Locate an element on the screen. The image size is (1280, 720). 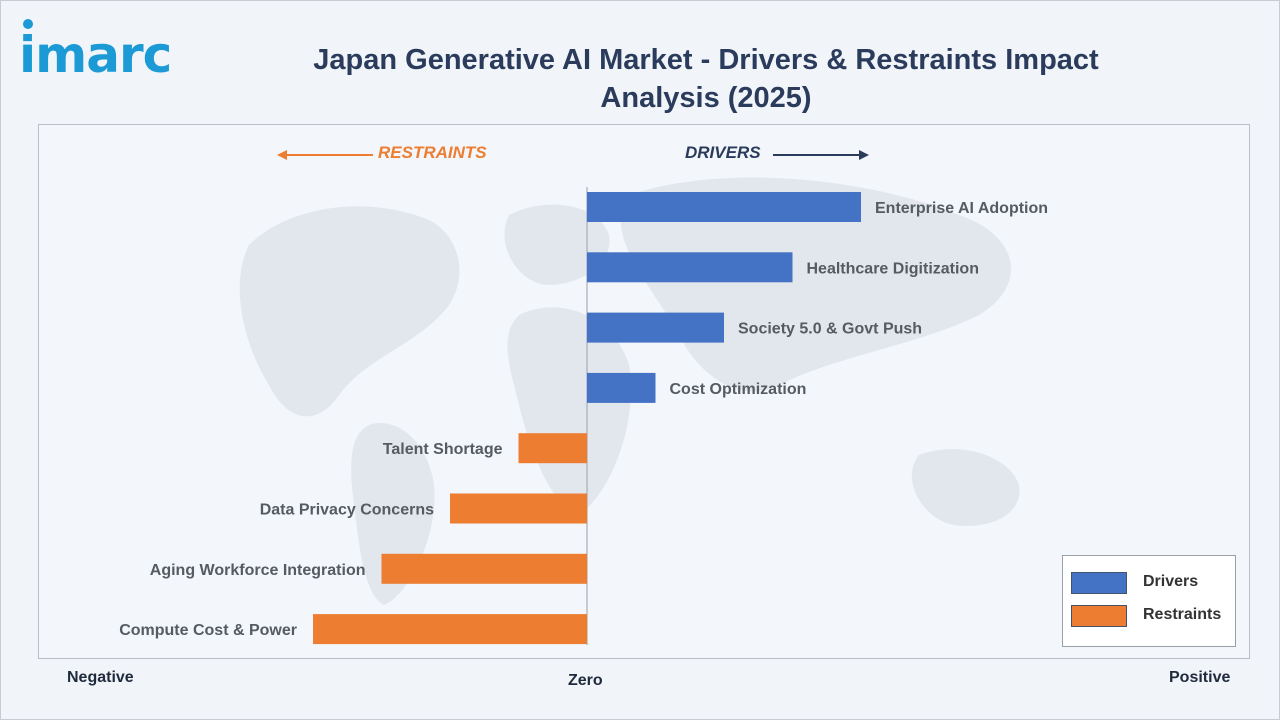
axis-label-negative: Negative is located at coordinates (100, 677).